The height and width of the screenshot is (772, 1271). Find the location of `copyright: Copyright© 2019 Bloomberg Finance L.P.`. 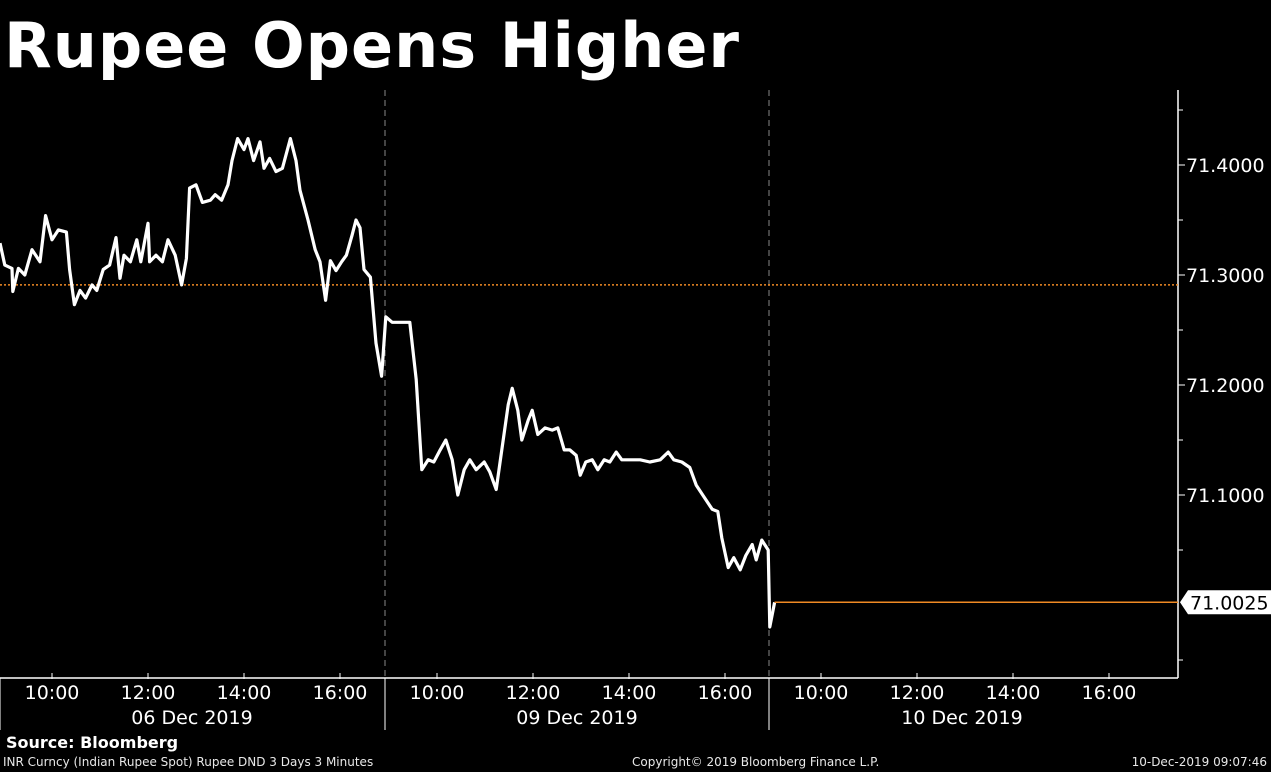

copyright: Copyright© 2019 Bloomberg Finance L.P. is located at coordinates (756, 762).